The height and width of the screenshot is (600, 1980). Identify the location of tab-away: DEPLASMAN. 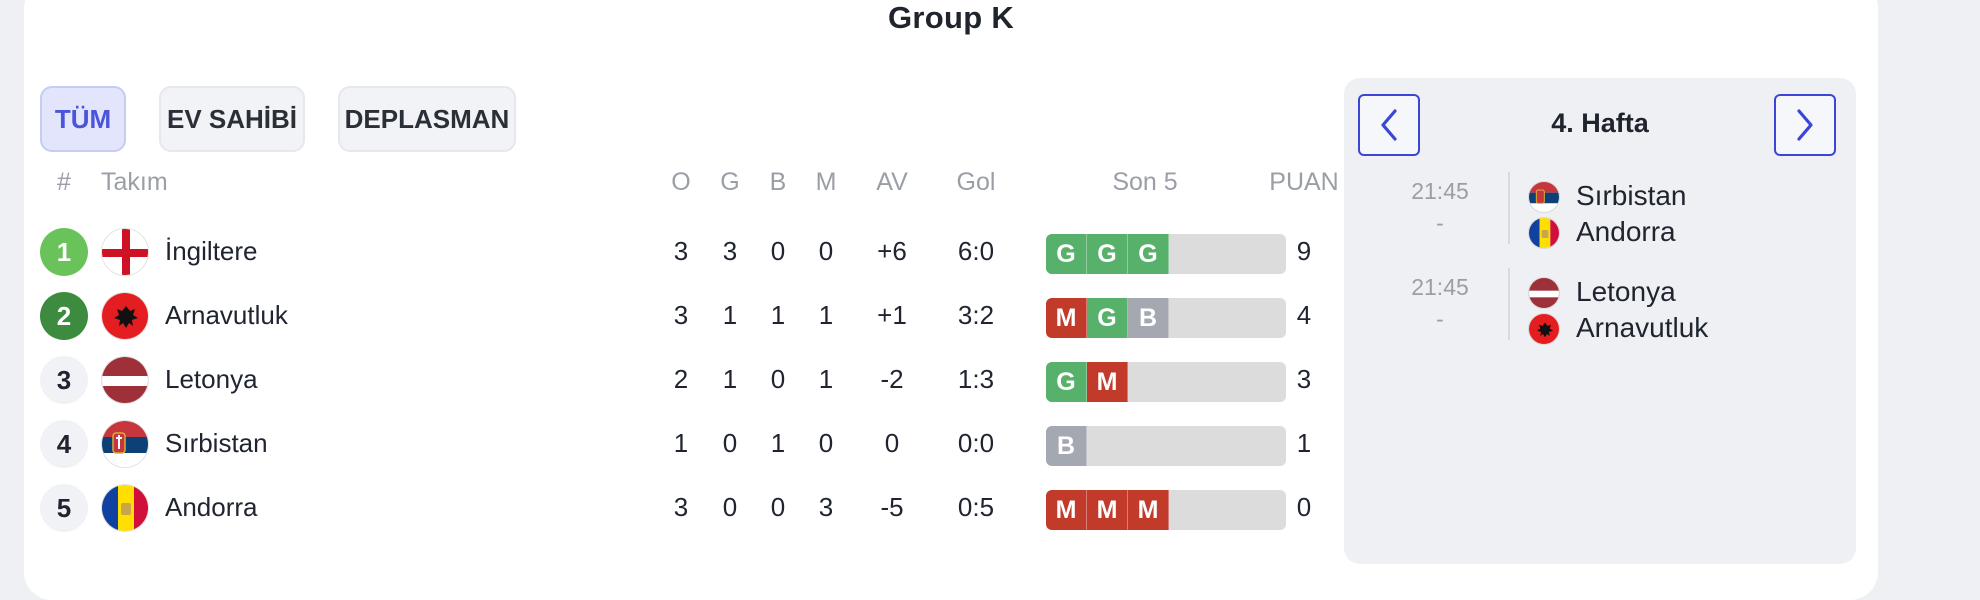
(427, 119).